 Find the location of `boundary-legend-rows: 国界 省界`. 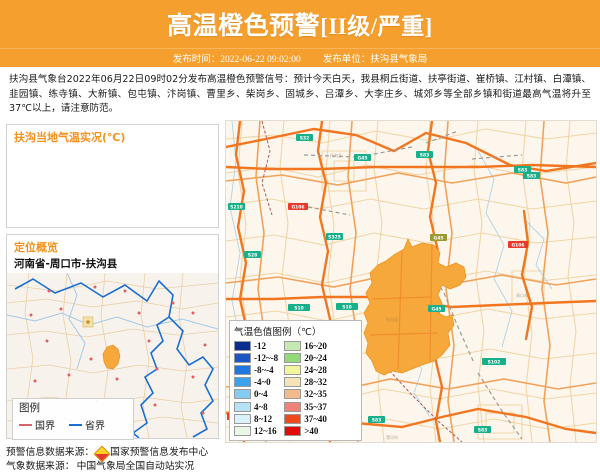

boundary-legend-rows: 国界 省界 is located at coordinates (76, 424).